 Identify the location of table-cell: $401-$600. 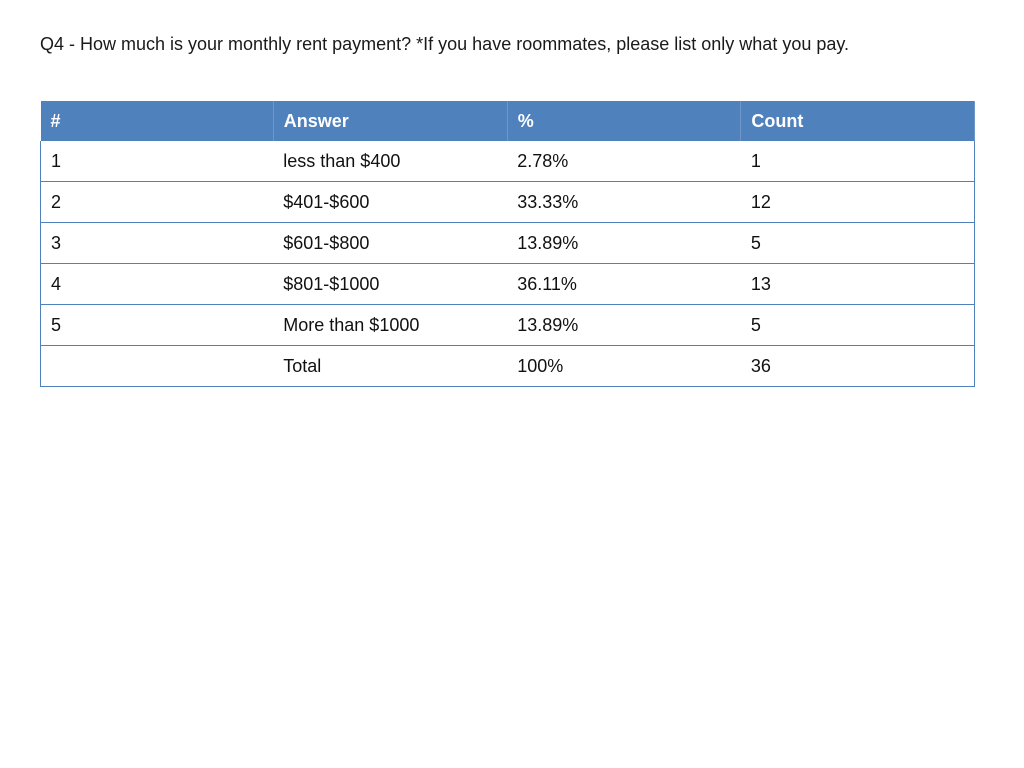
(390, 202).